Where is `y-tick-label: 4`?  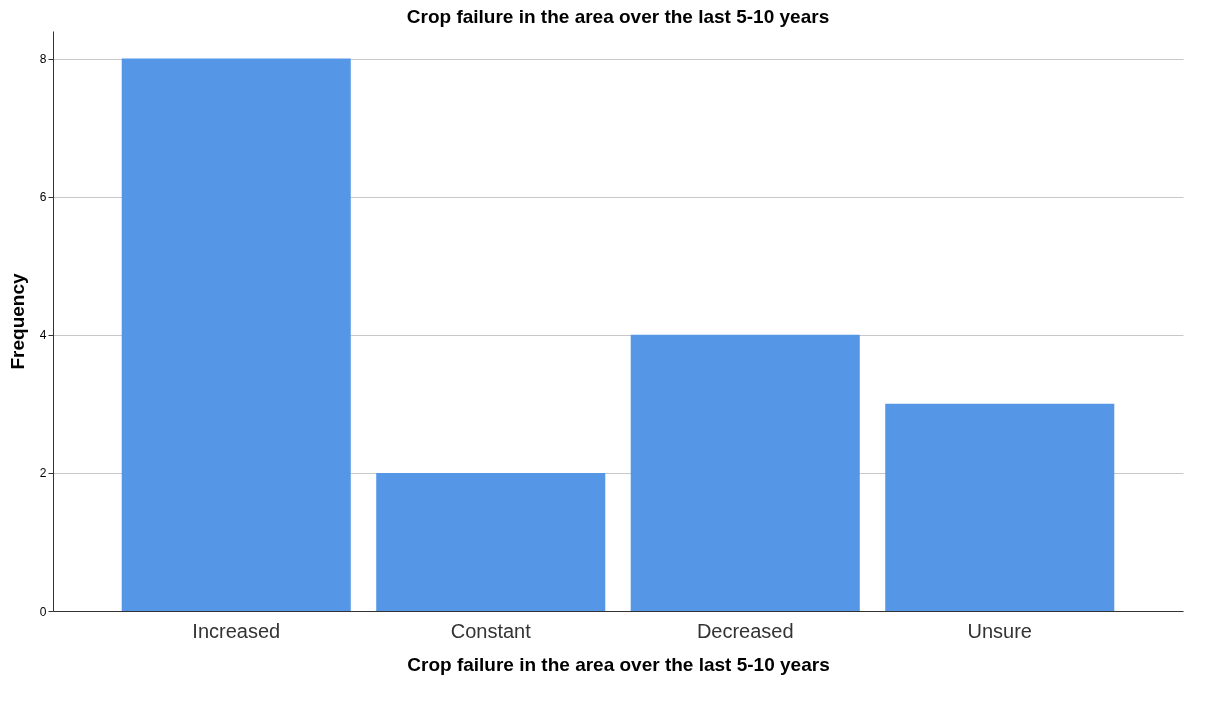
y-tick-label: 4 is located at coordinates (43, 335).